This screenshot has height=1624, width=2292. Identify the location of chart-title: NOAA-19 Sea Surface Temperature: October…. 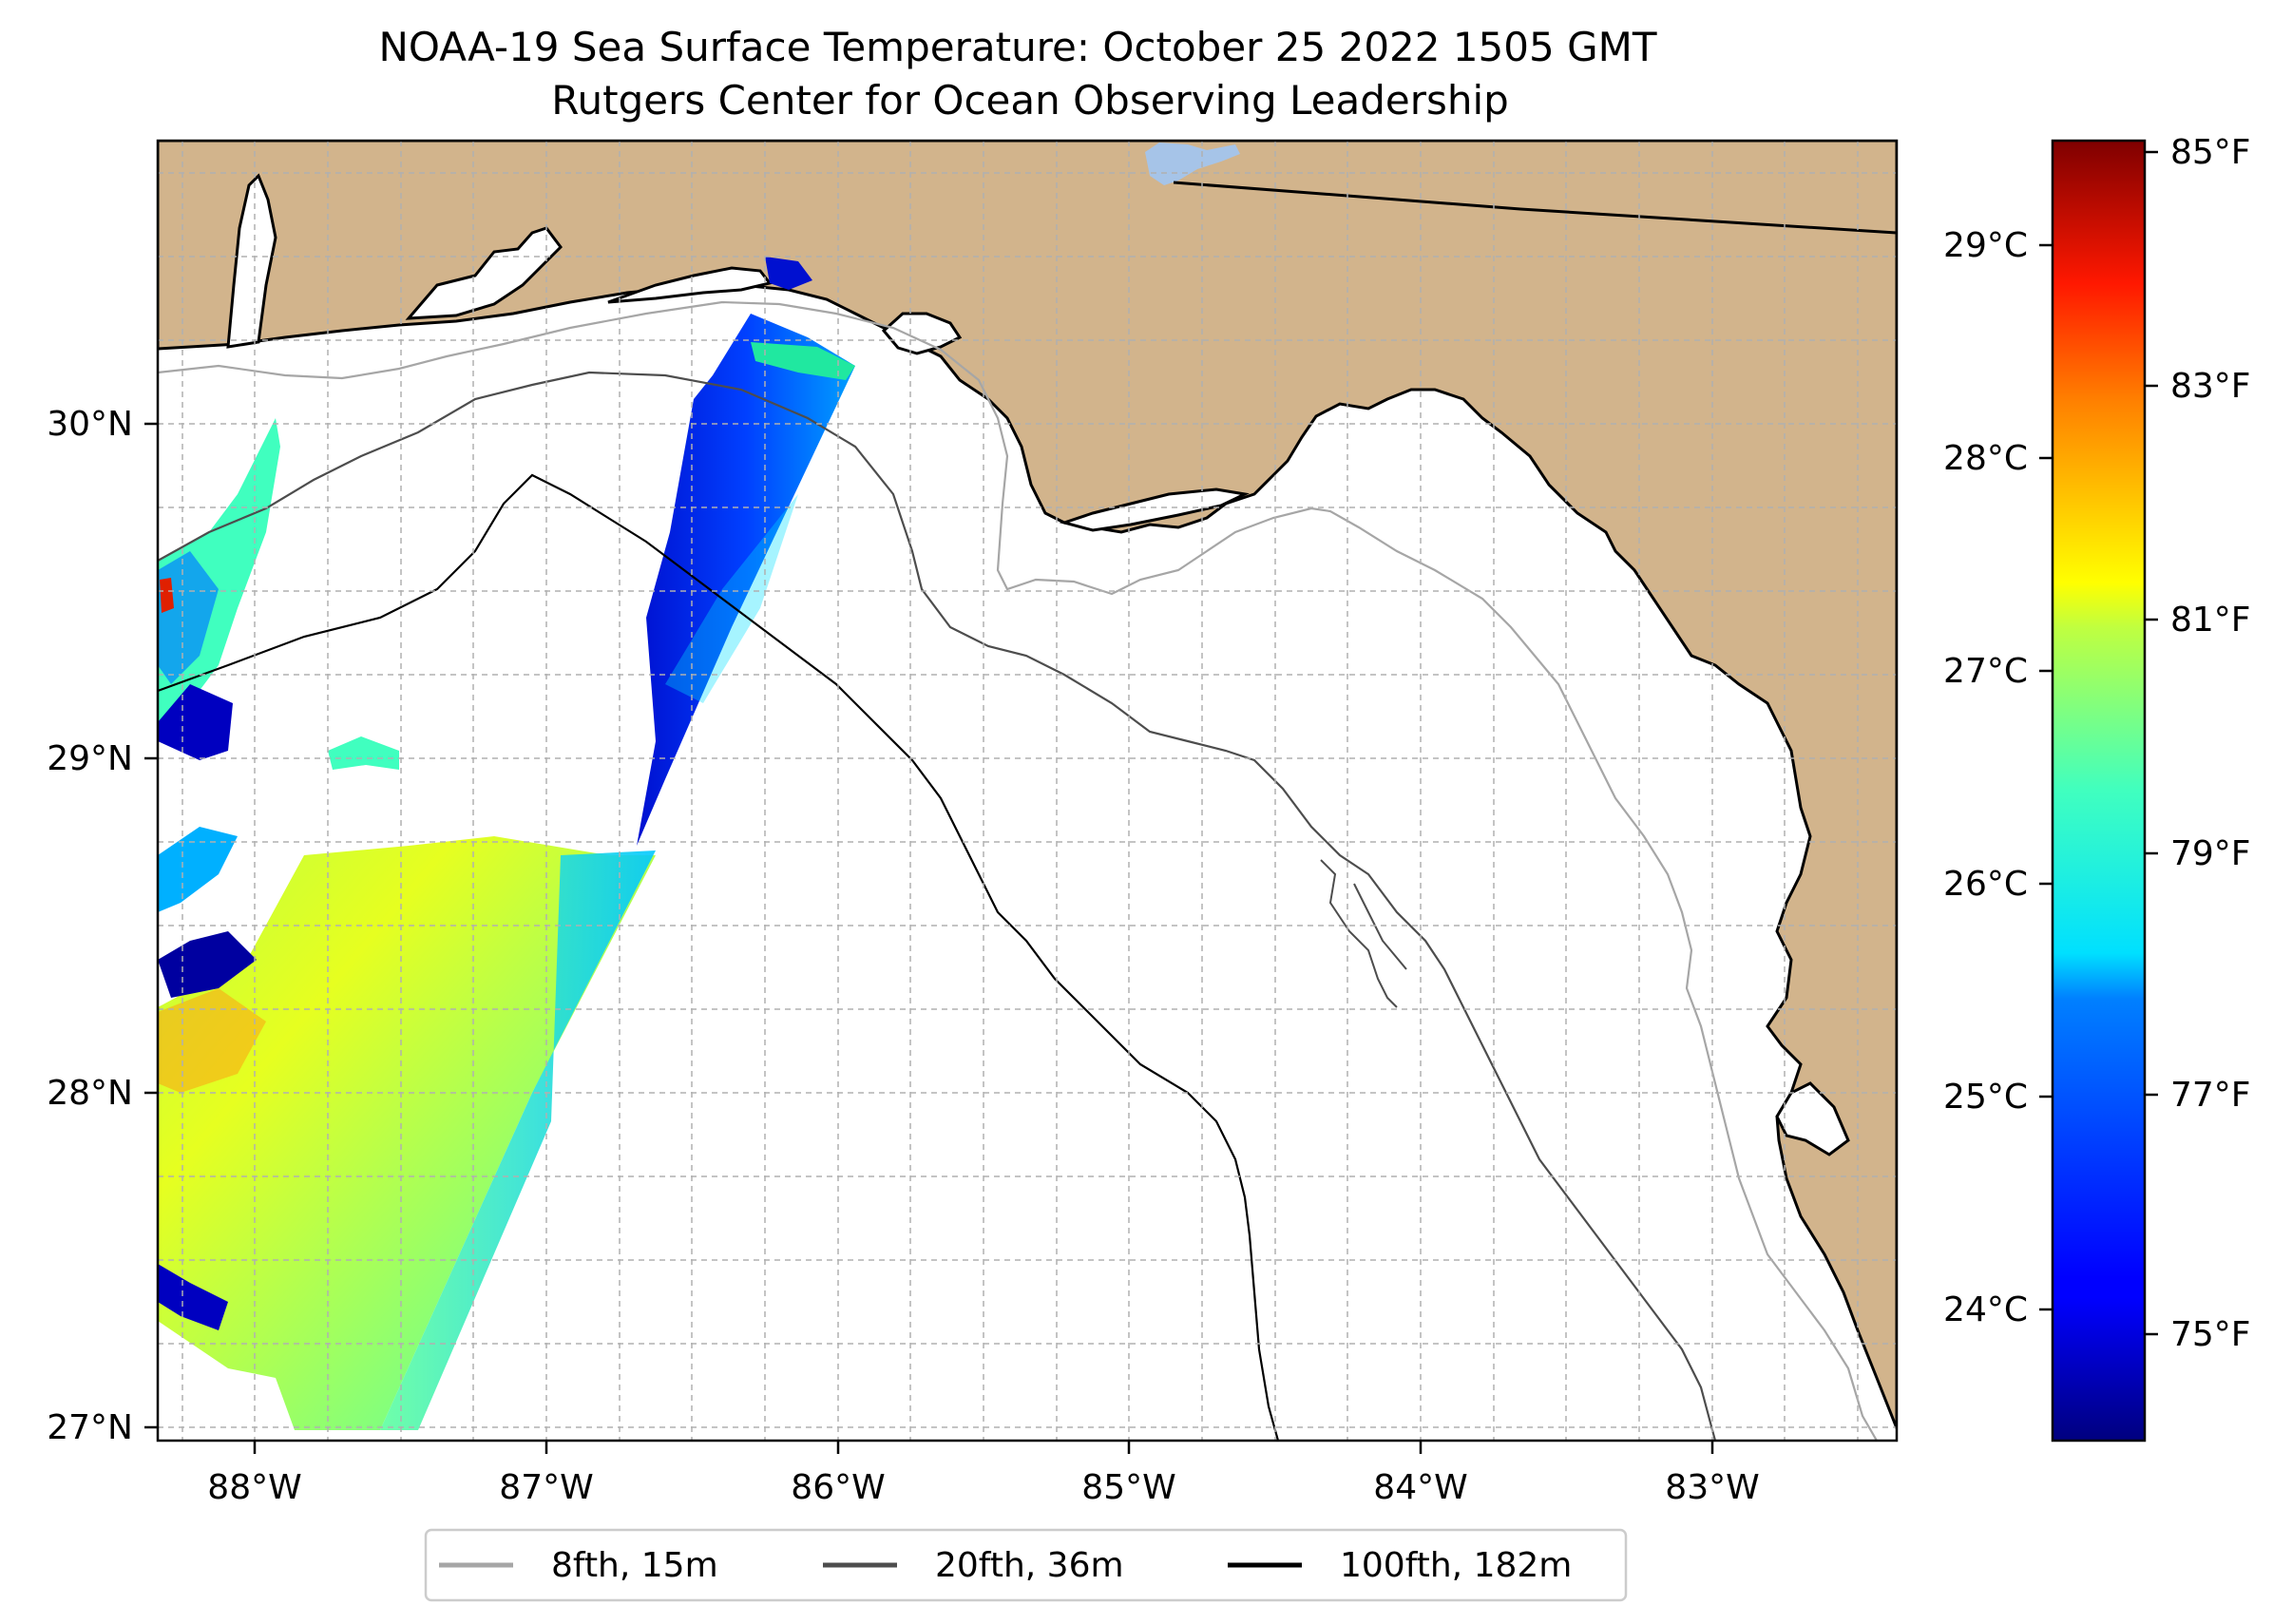
(1017, 47).